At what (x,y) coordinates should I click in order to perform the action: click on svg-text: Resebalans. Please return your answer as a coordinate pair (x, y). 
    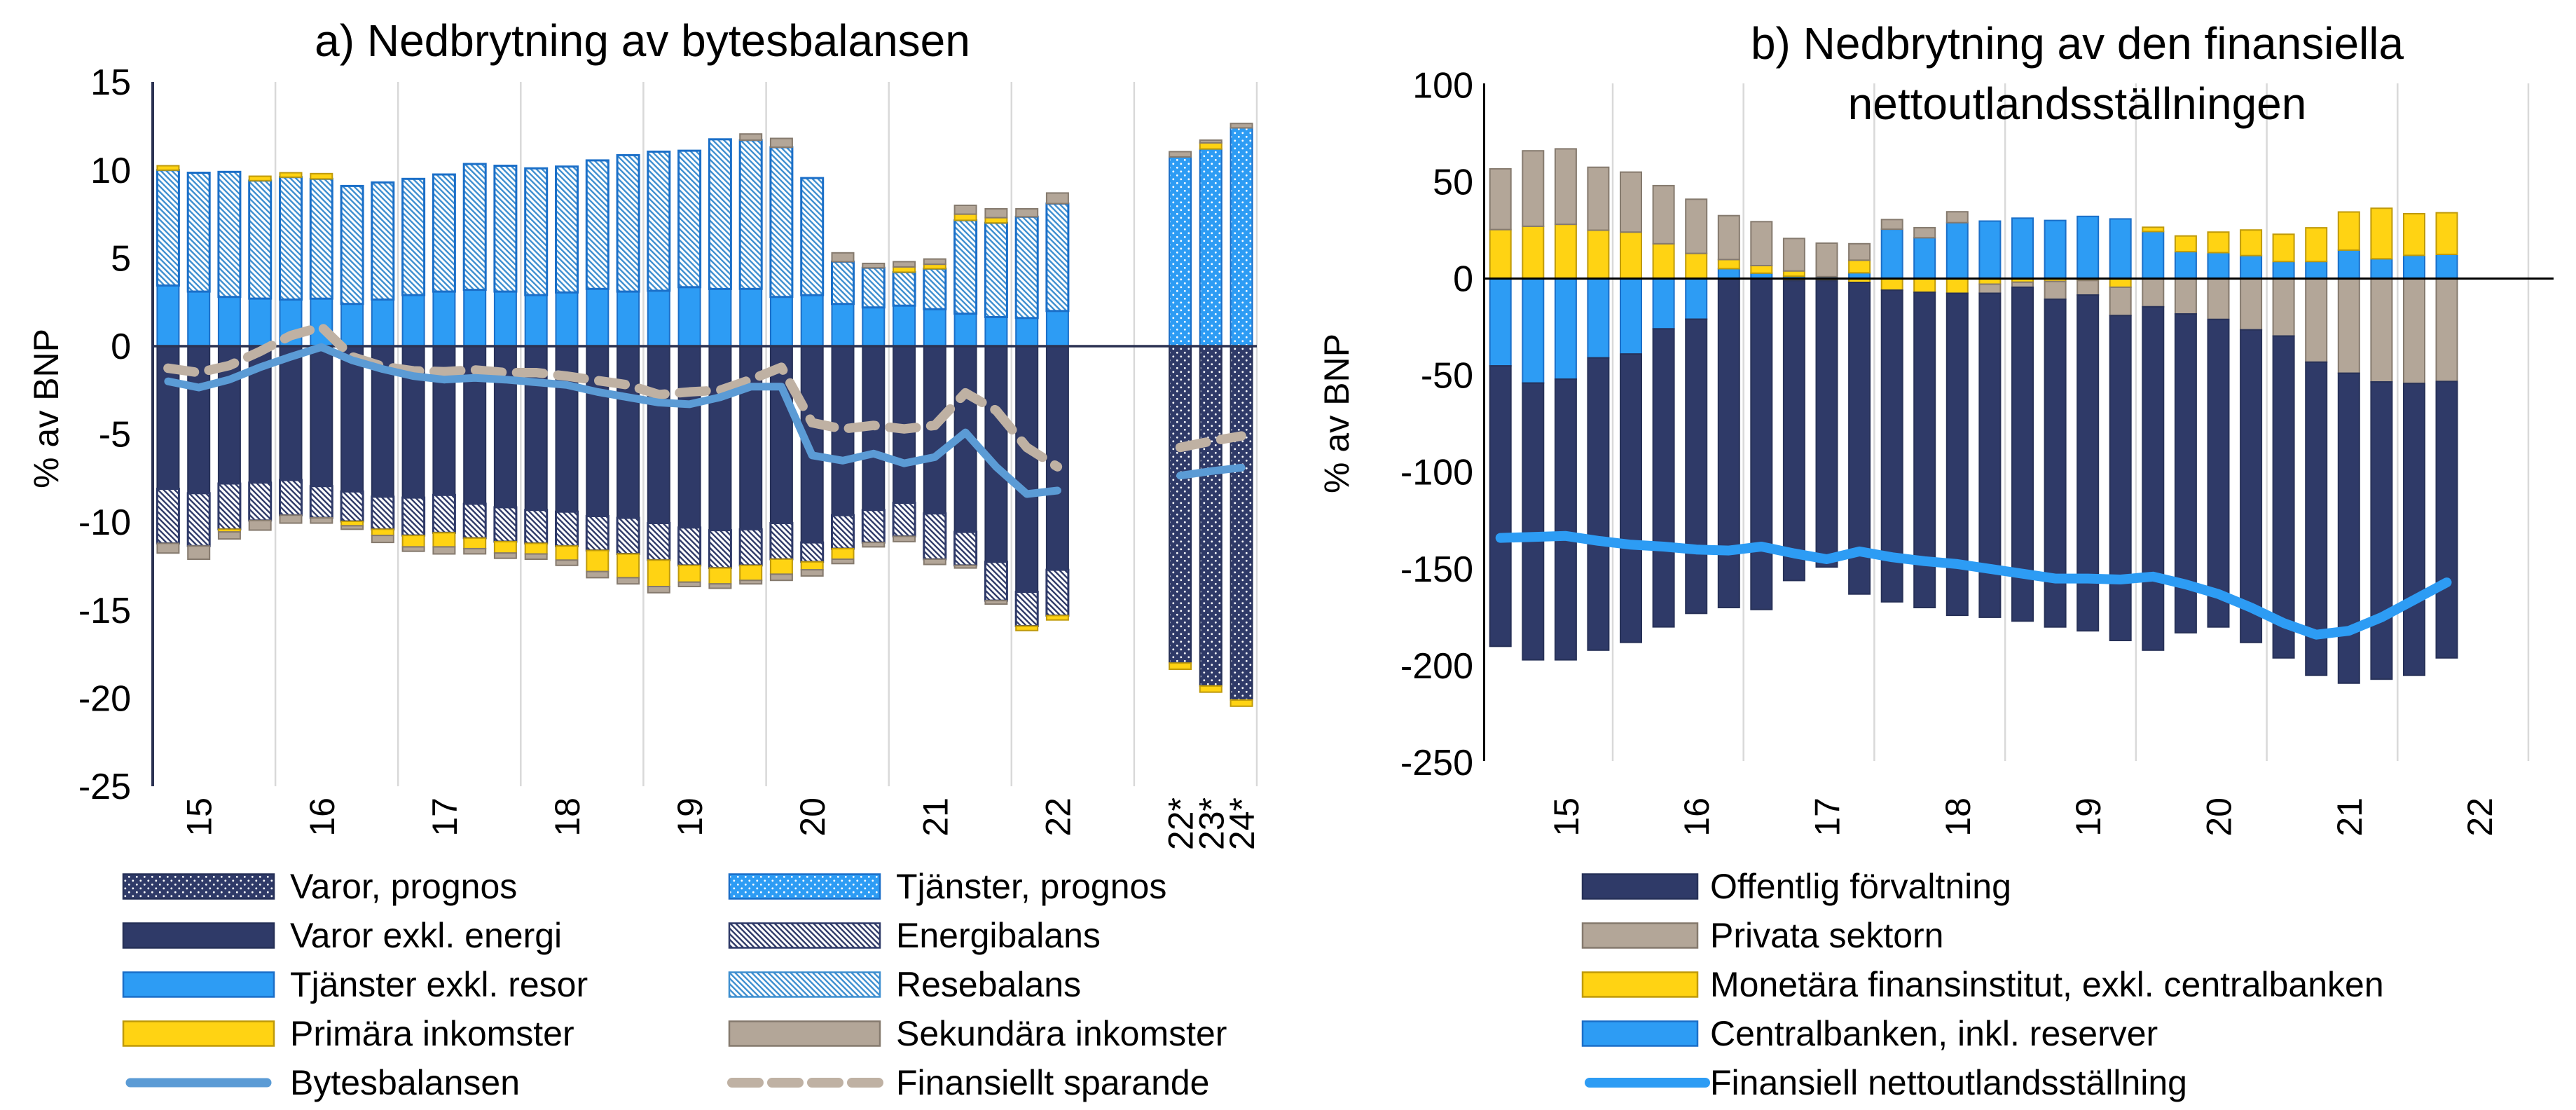
    Looking at the image, I should click on (988, 984).